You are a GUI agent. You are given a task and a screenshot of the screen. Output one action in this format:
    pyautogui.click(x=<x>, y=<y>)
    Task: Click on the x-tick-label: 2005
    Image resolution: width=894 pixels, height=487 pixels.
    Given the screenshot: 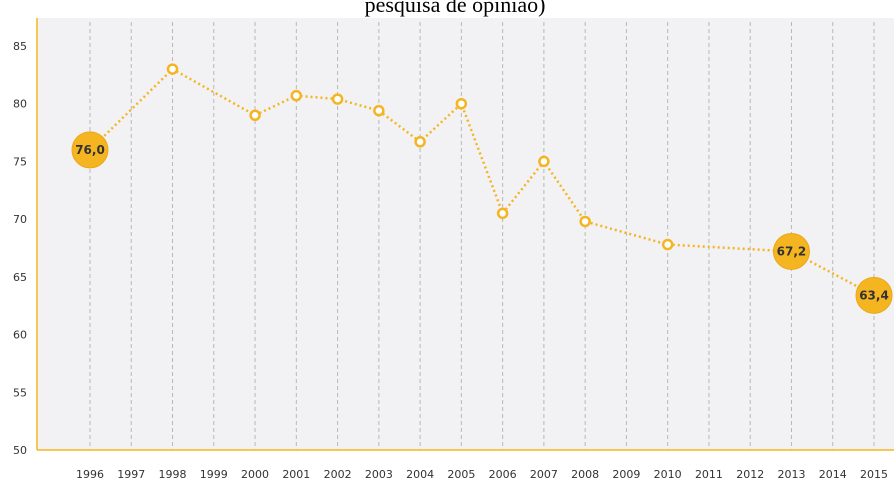 What is the action you would take?
    pyautogui.click(x=461, y=474)
    